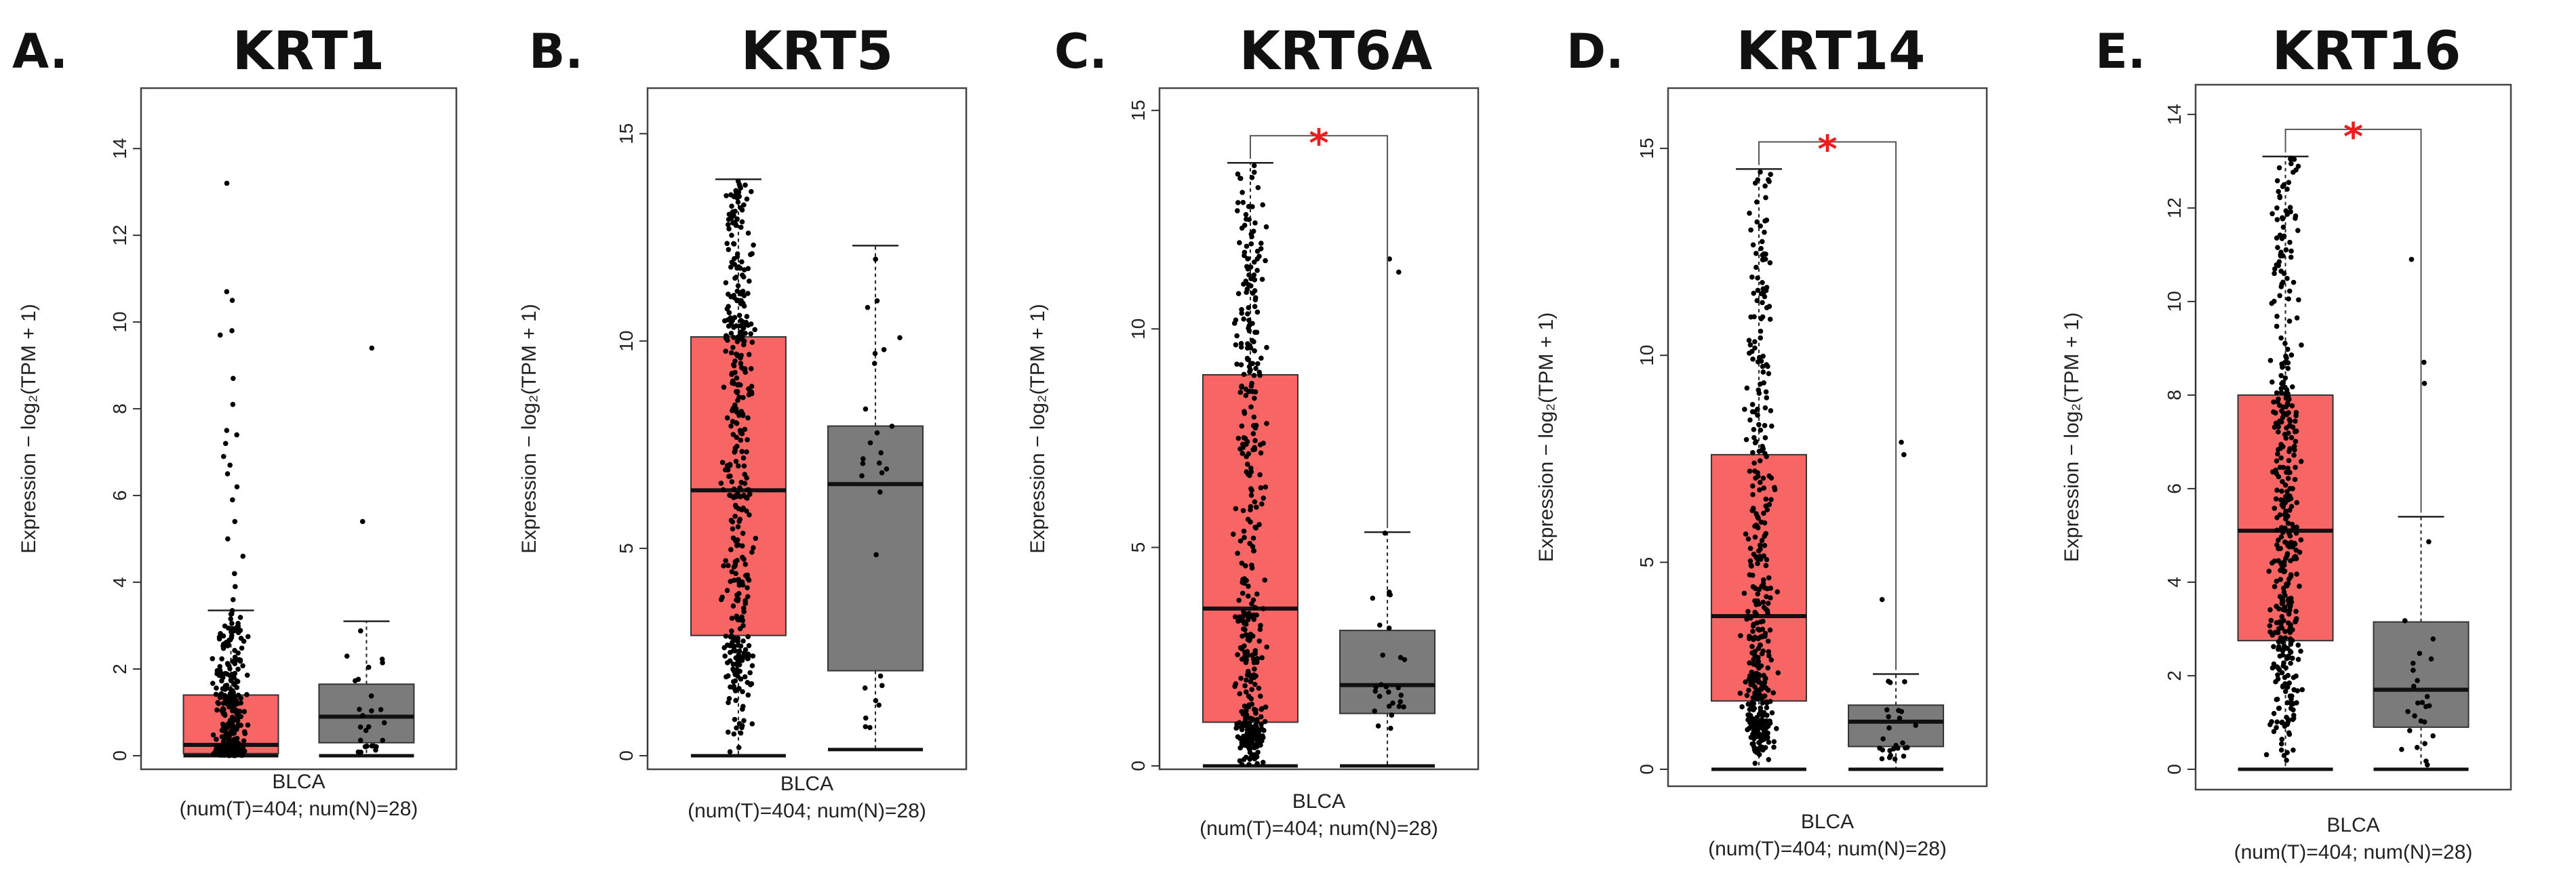  I want to click on y-tick-label: 6, so click(119, 496).